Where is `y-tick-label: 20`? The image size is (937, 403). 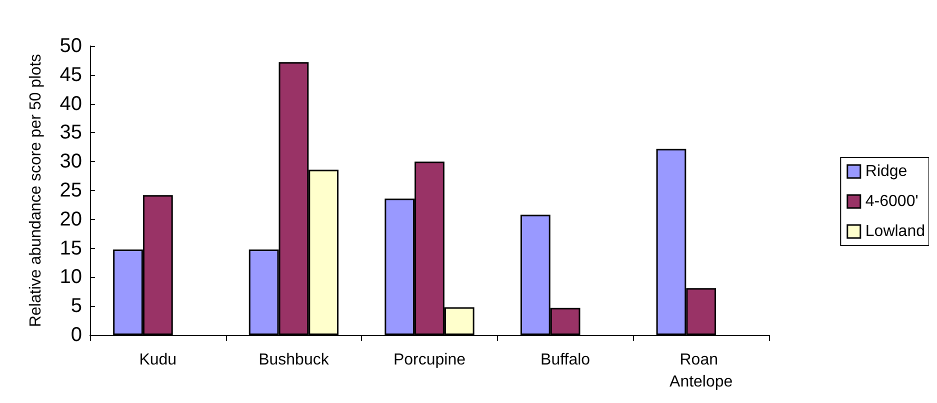 y-tick-label: 20 is located at coordinates (71, 219).